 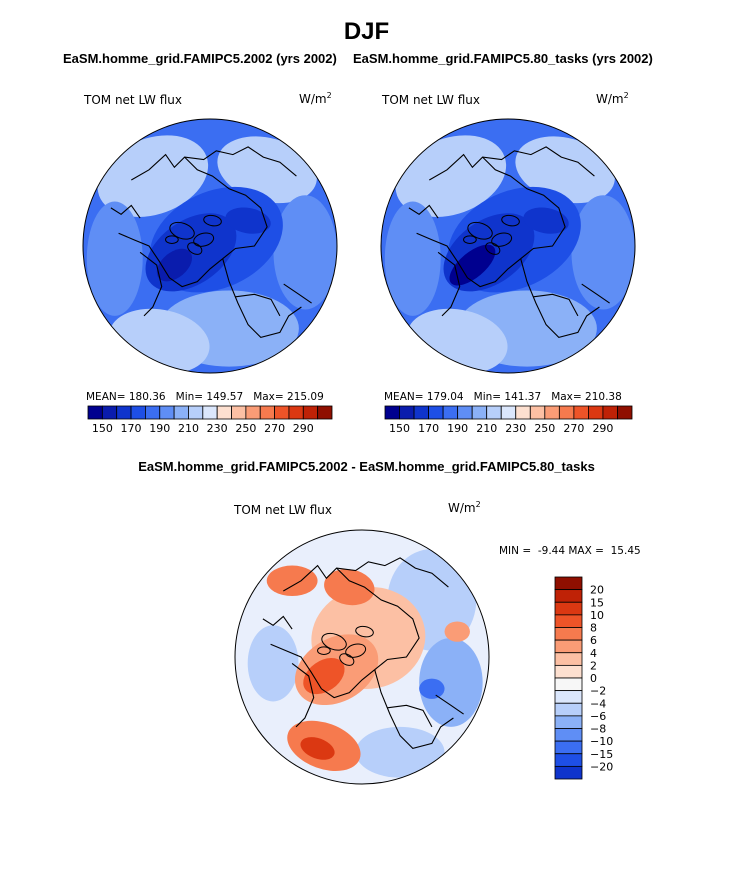 I want to click on map-1-border, so click(x=210, y=246).